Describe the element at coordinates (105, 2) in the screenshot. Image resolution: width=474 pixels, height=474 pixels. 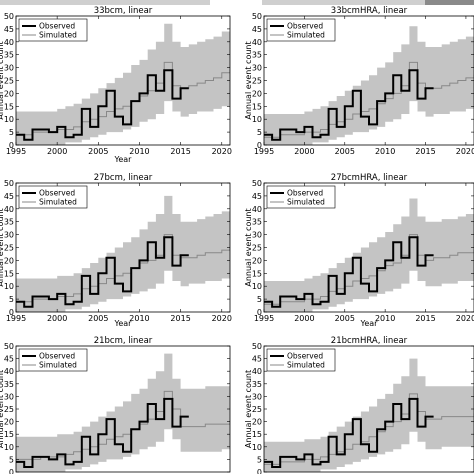
I see `top-bar-left` at that location.